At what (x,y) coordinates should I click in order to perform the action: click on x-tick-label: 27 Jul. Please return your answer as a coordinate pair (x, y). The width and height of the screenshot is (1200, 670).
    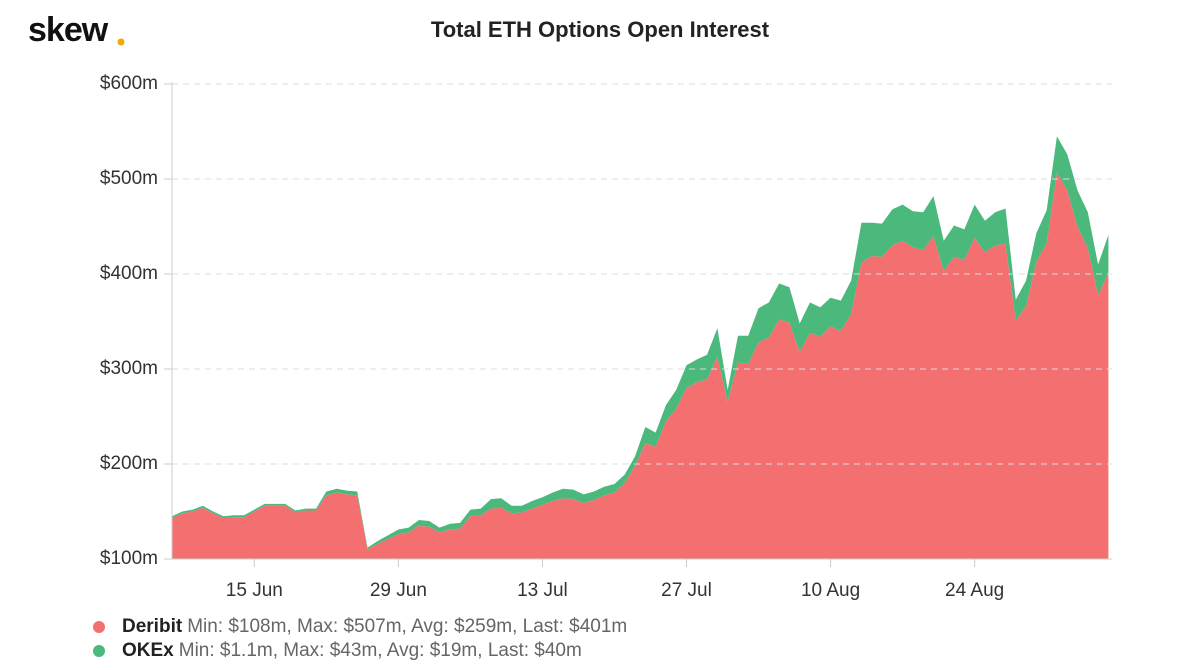
    Looking at the image, I should click on (686, 590).